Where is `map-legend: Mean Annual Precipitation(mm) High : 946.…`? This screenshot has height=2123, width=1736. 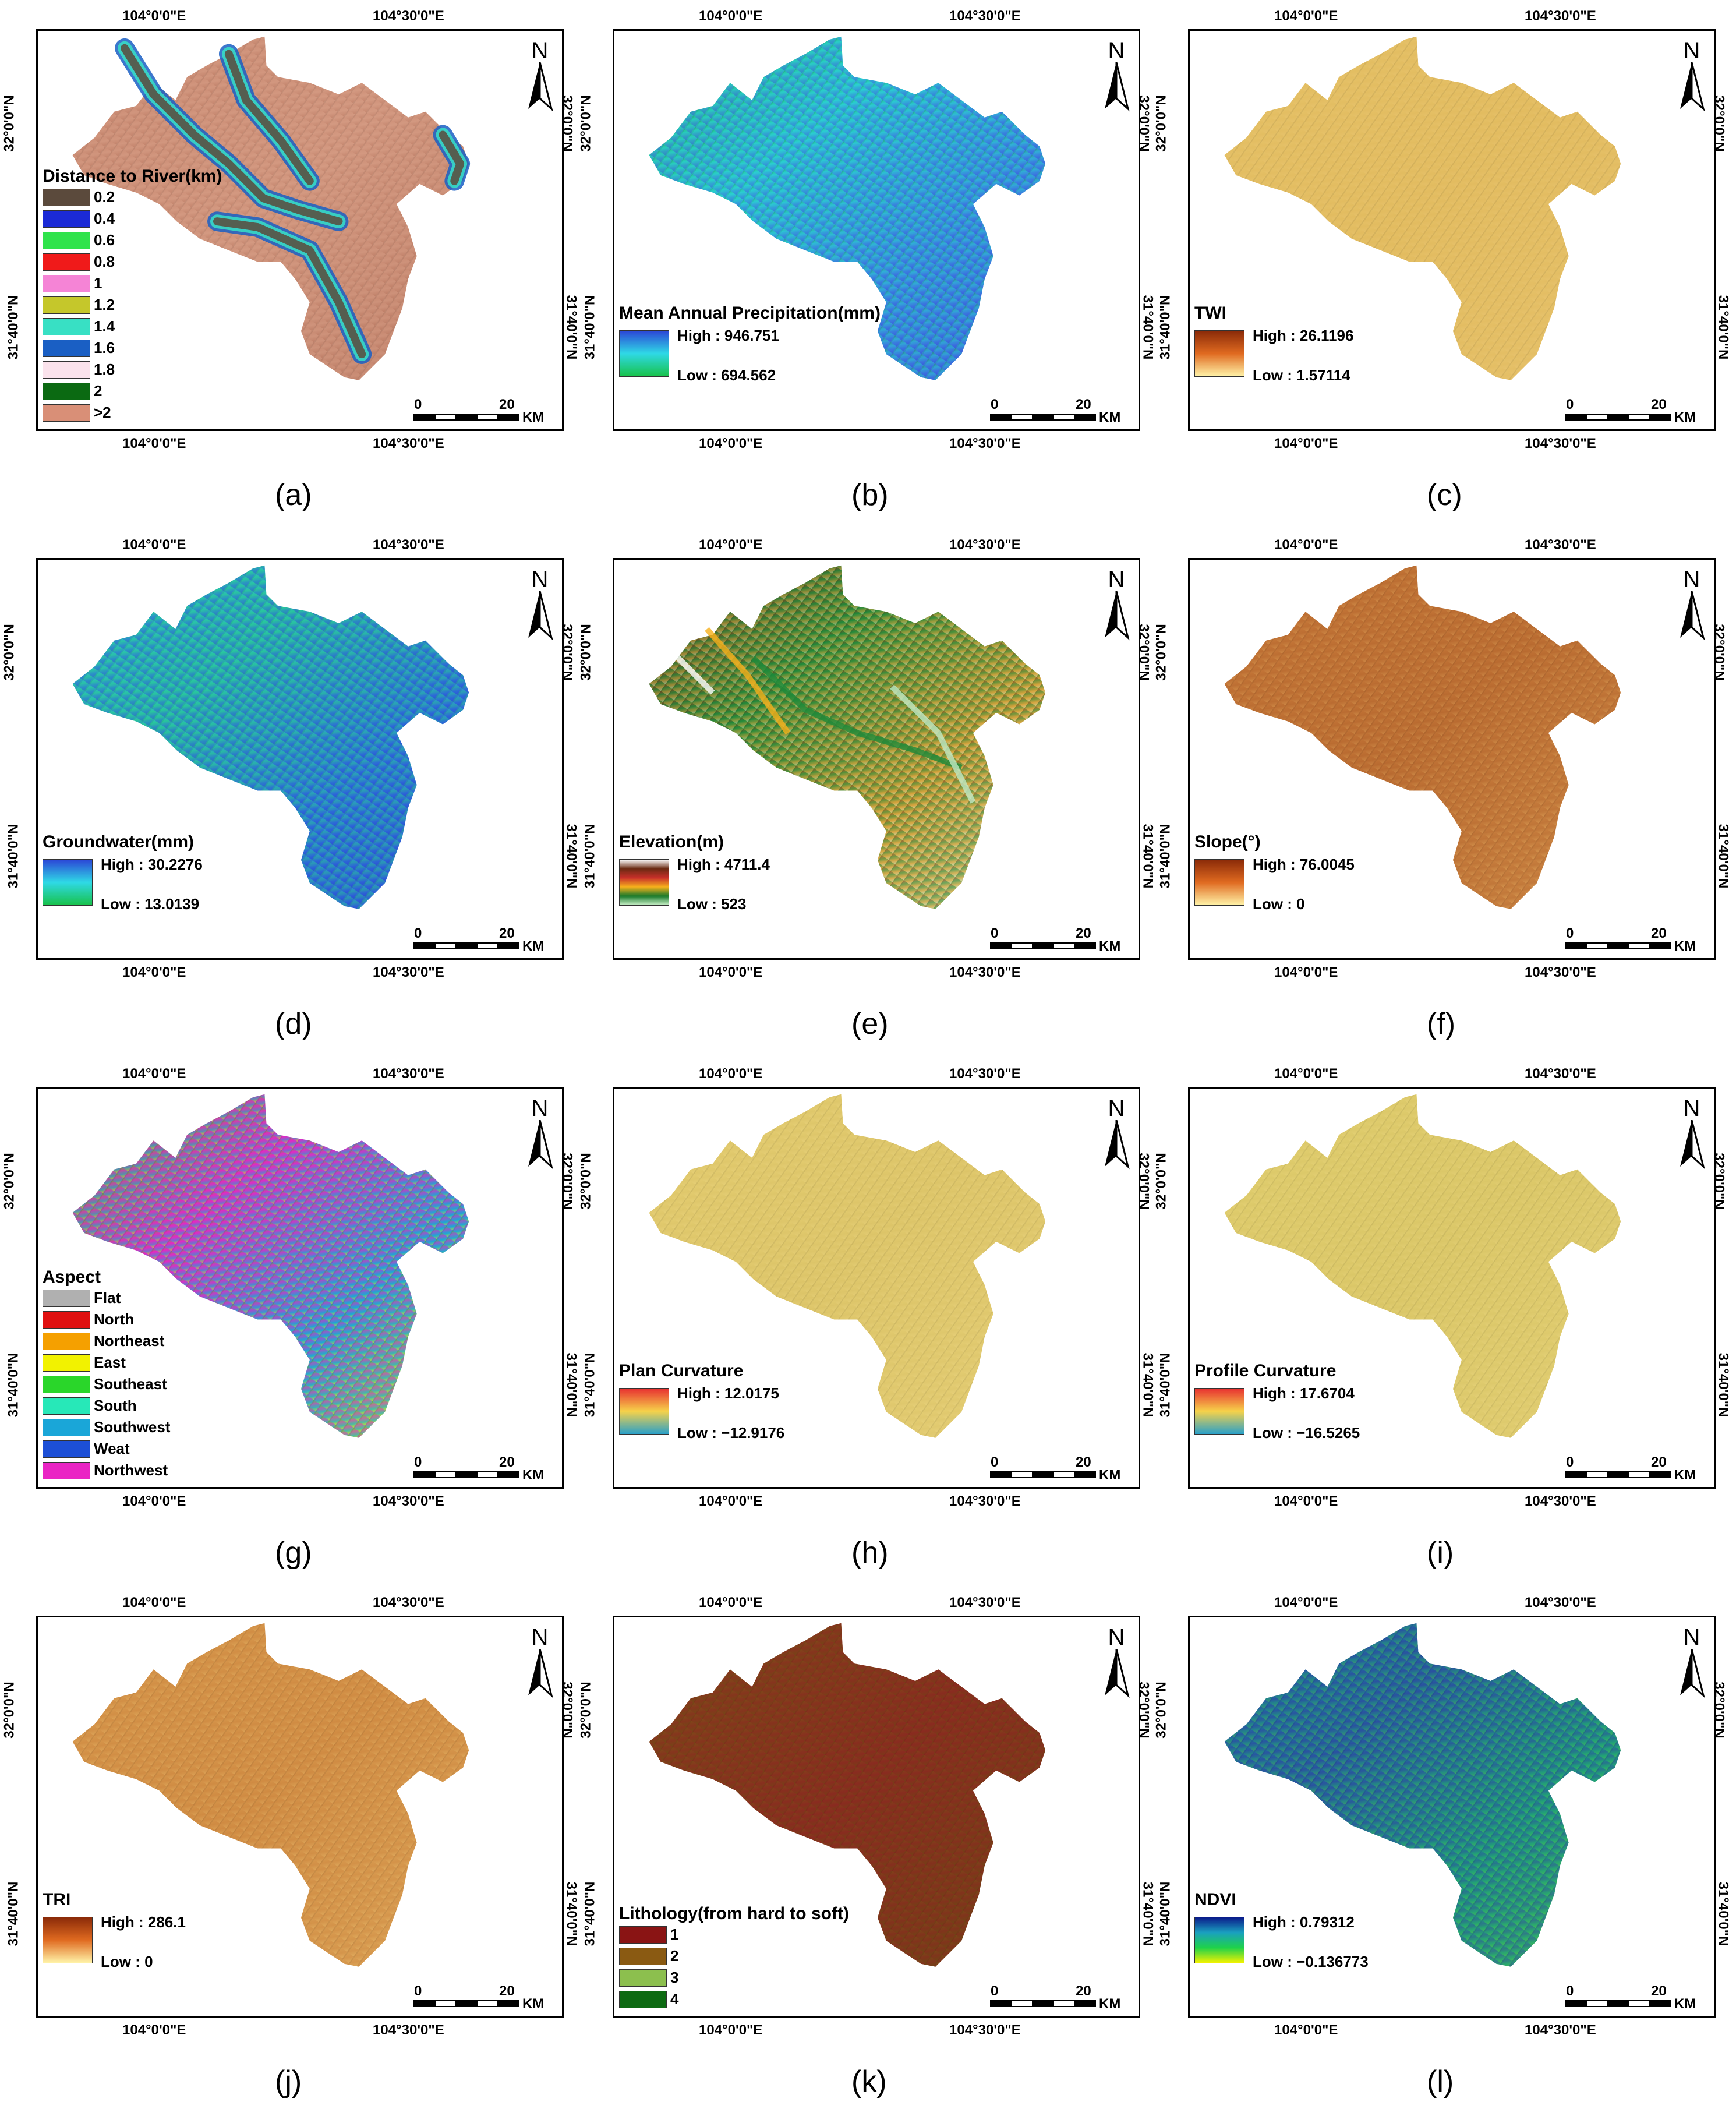 map-legend: Mean Annual Precipitation(mm) High : 946.… is located at coordinates (750, 343).